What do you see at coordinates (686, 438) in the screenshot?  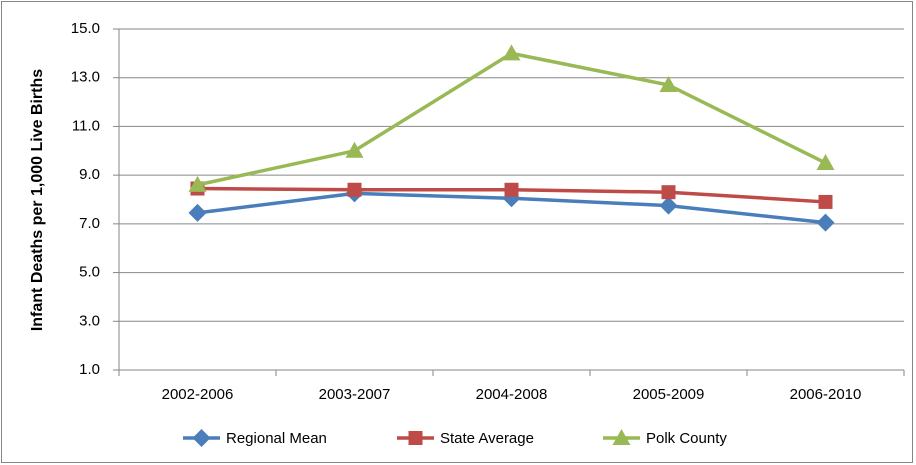 I see `legend-label: Polk County` at bounding box center [686, 438].